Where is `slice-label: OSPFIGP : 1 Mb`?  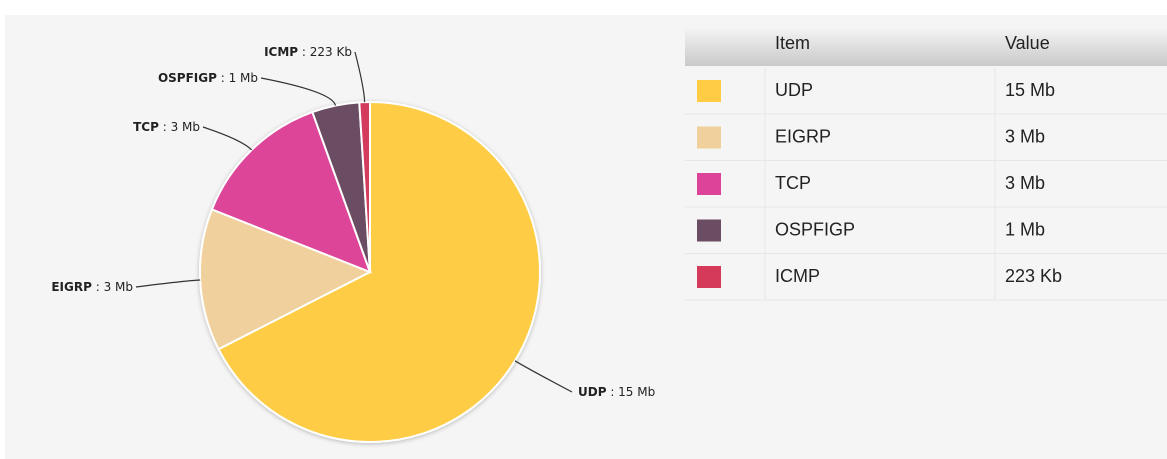 slice-label: OSPFIGP : 1 Mb is located at coordinates (208, 78).